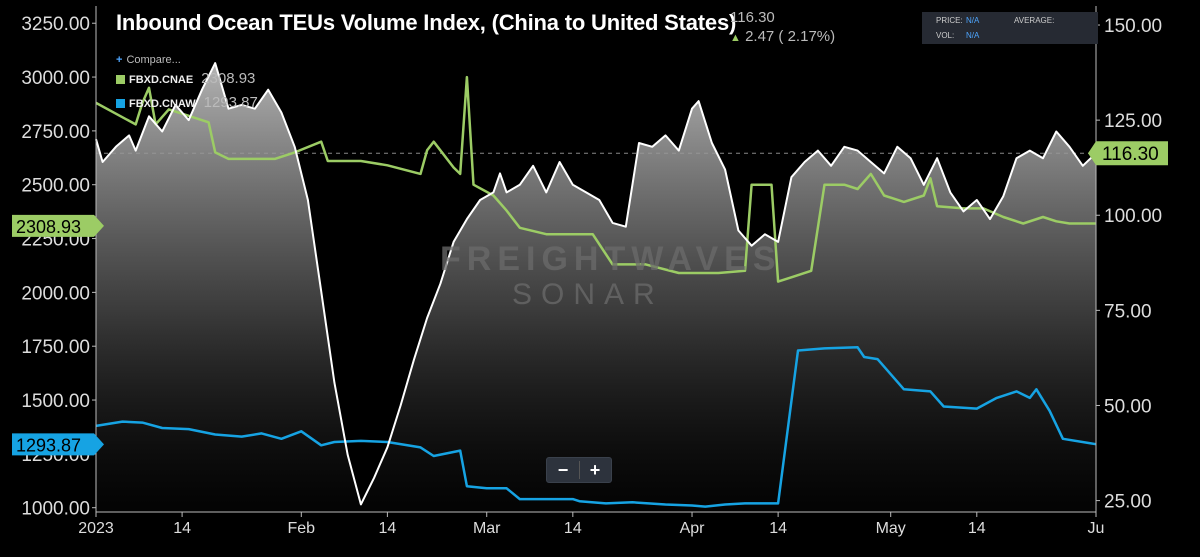 The image size is (1200, 557). What do you see at coordinates (1010, 28) in the screenshot?
I see `info-box: PRICE: N/A AVERAGE: VOL: N/A` at bounding box center [1010, 28].